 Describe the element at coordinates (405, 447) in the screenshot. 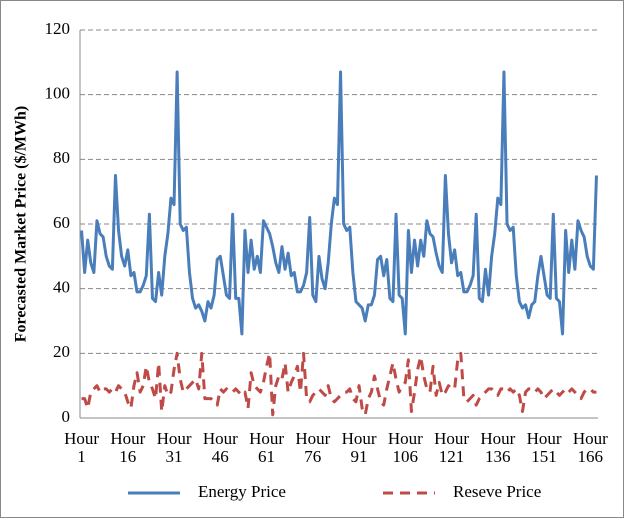

I see `x-tick-label: Hour 106` at that location.